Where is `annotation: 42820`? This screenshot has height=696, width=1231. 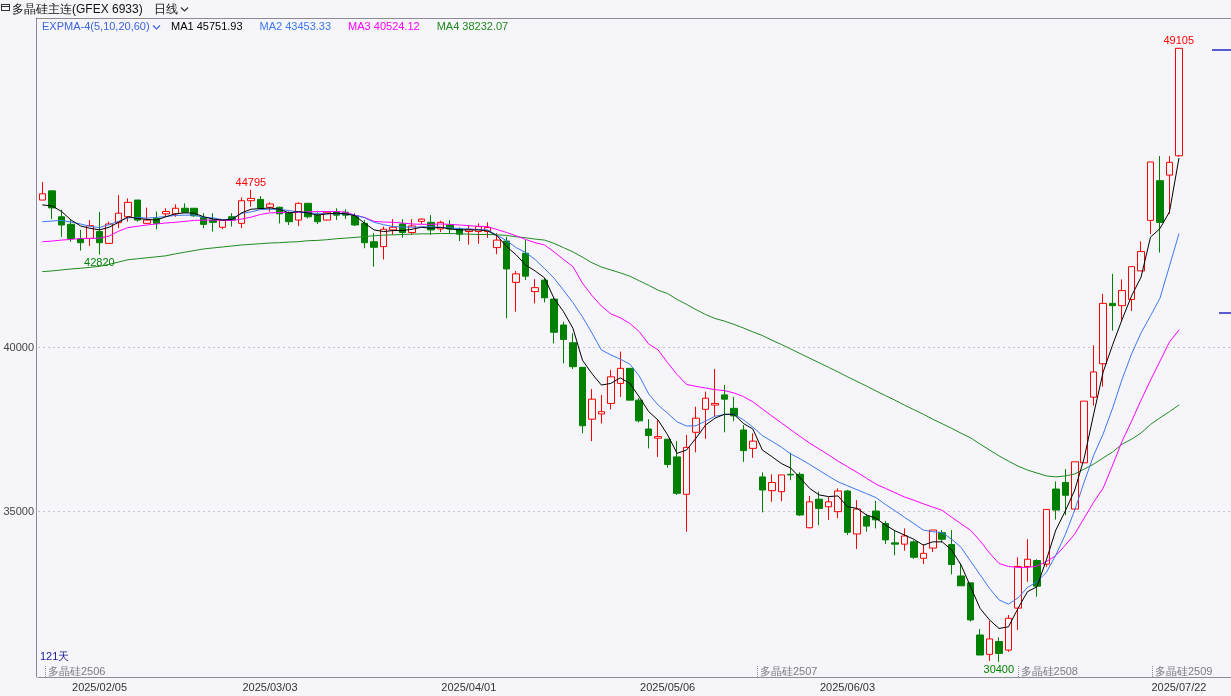 annotation: 42820 is located at coordinates (99, 261).